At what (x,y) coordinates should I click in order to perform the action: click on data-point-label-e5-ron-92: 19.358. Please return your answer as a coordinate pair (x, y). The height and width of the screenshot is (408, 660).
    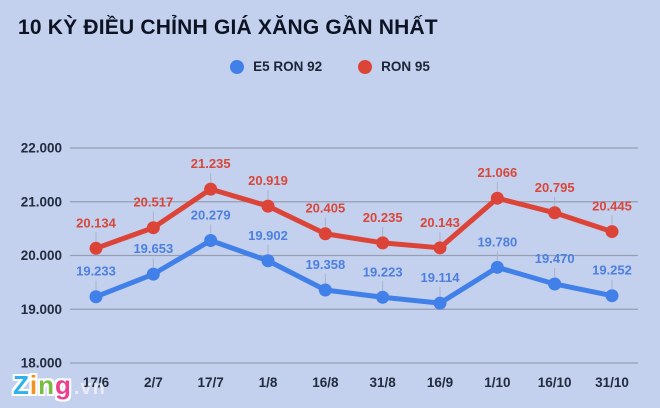
    Looking at the image, I should click on (325, 264).